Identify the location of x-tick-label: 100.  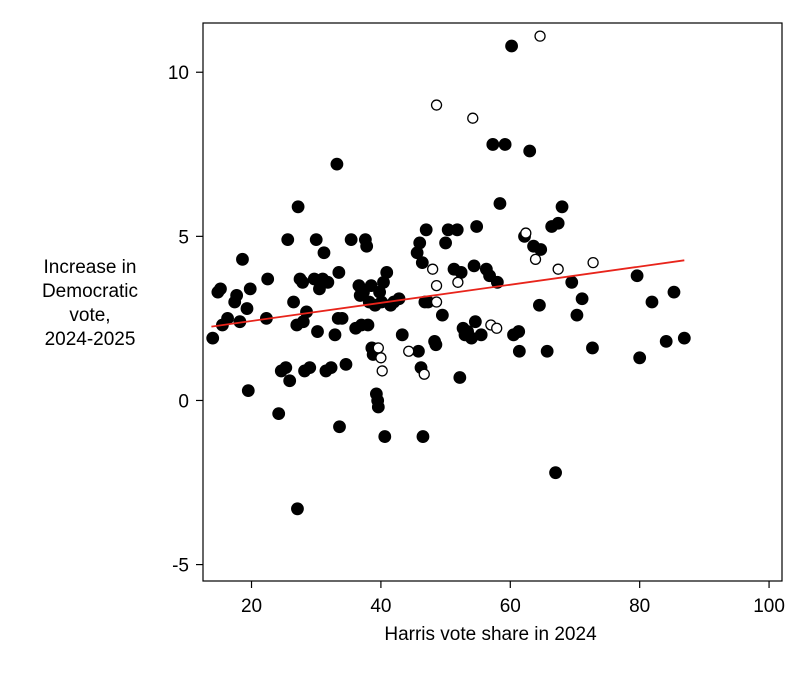
(769, 606).